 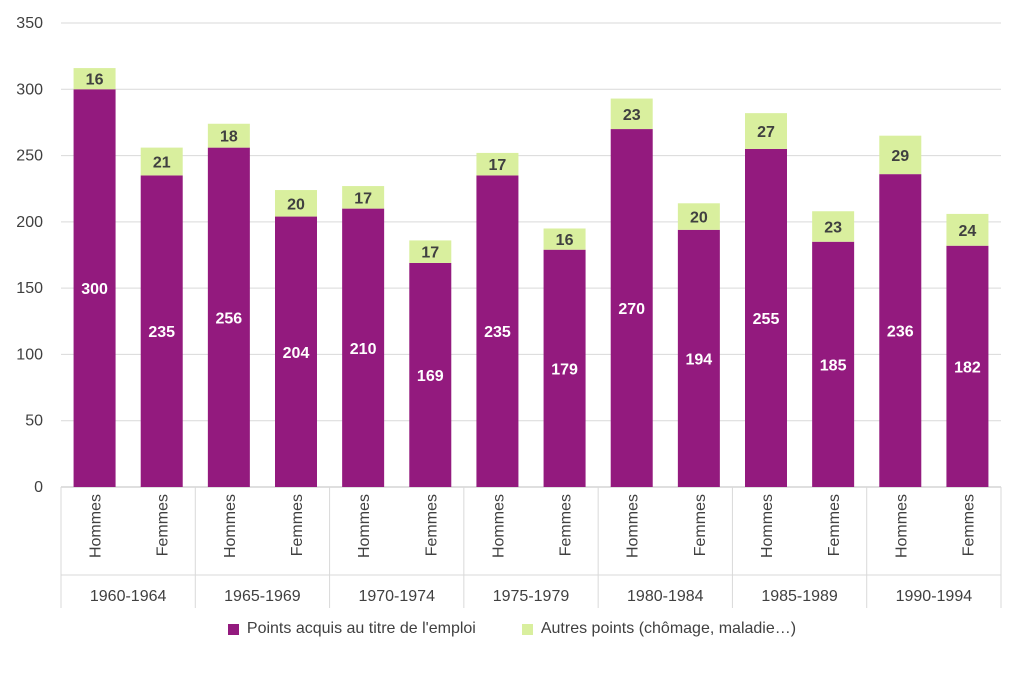 I want to click on x-group-label: 1960-1964, so click(x=128, y=596).